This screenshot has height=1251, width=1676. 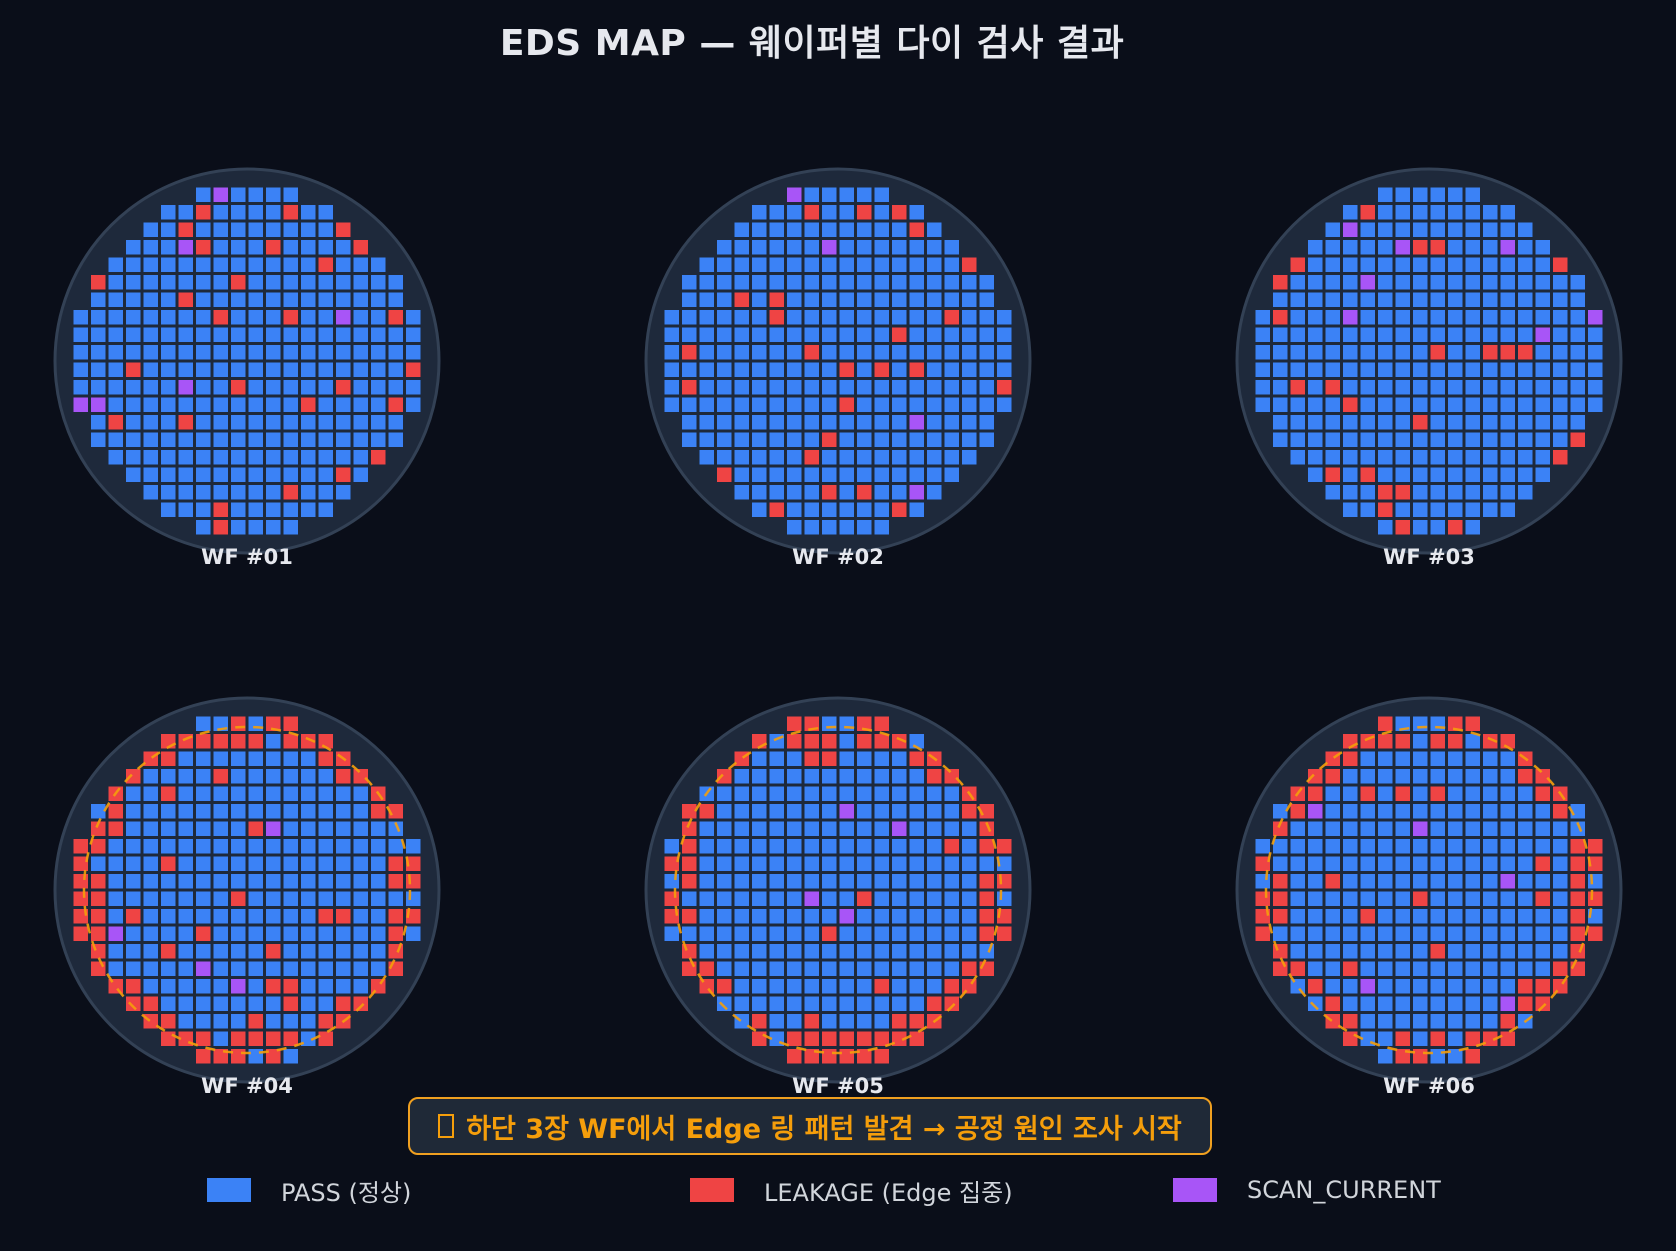 I want to click on legend-label-scan-current: SCAN_CURRENT, so click(x=1344, y=1190).